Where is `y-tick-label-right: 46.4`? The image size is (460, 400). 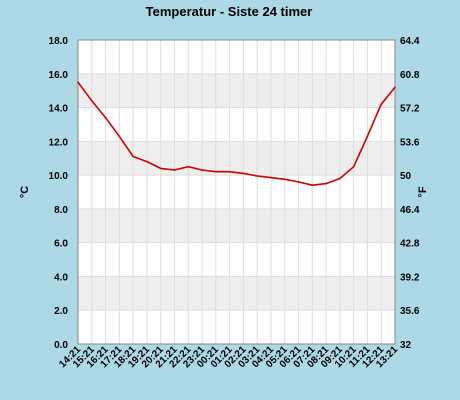
y-tick-label-right: 46.4 is located at coordinates (410, 210).